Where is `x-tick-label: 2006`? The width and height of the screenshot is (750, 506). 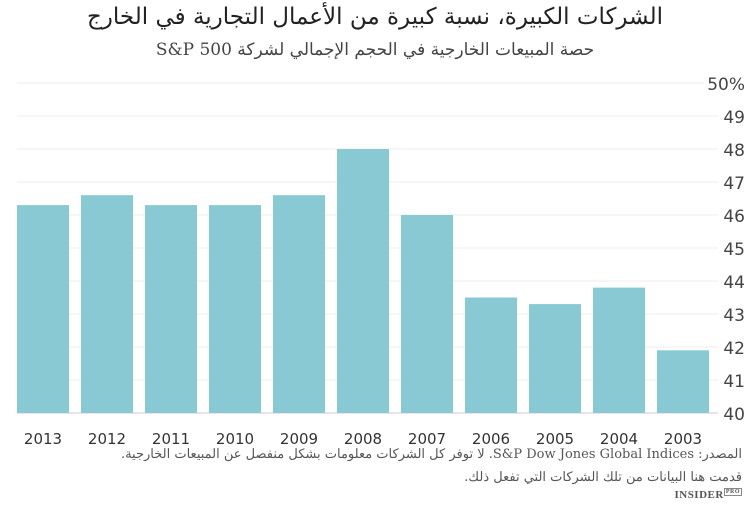
x-tick-label: 2006 is located at coordinates (491, 439).